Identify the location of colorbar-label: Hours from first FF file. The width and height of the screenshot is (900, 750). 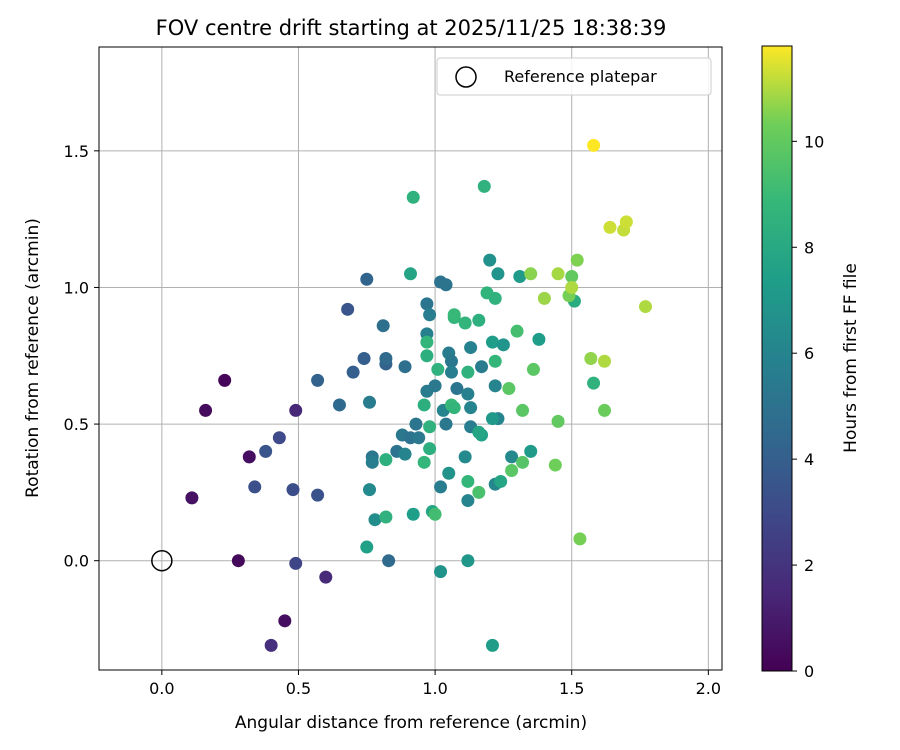
(851, 358).